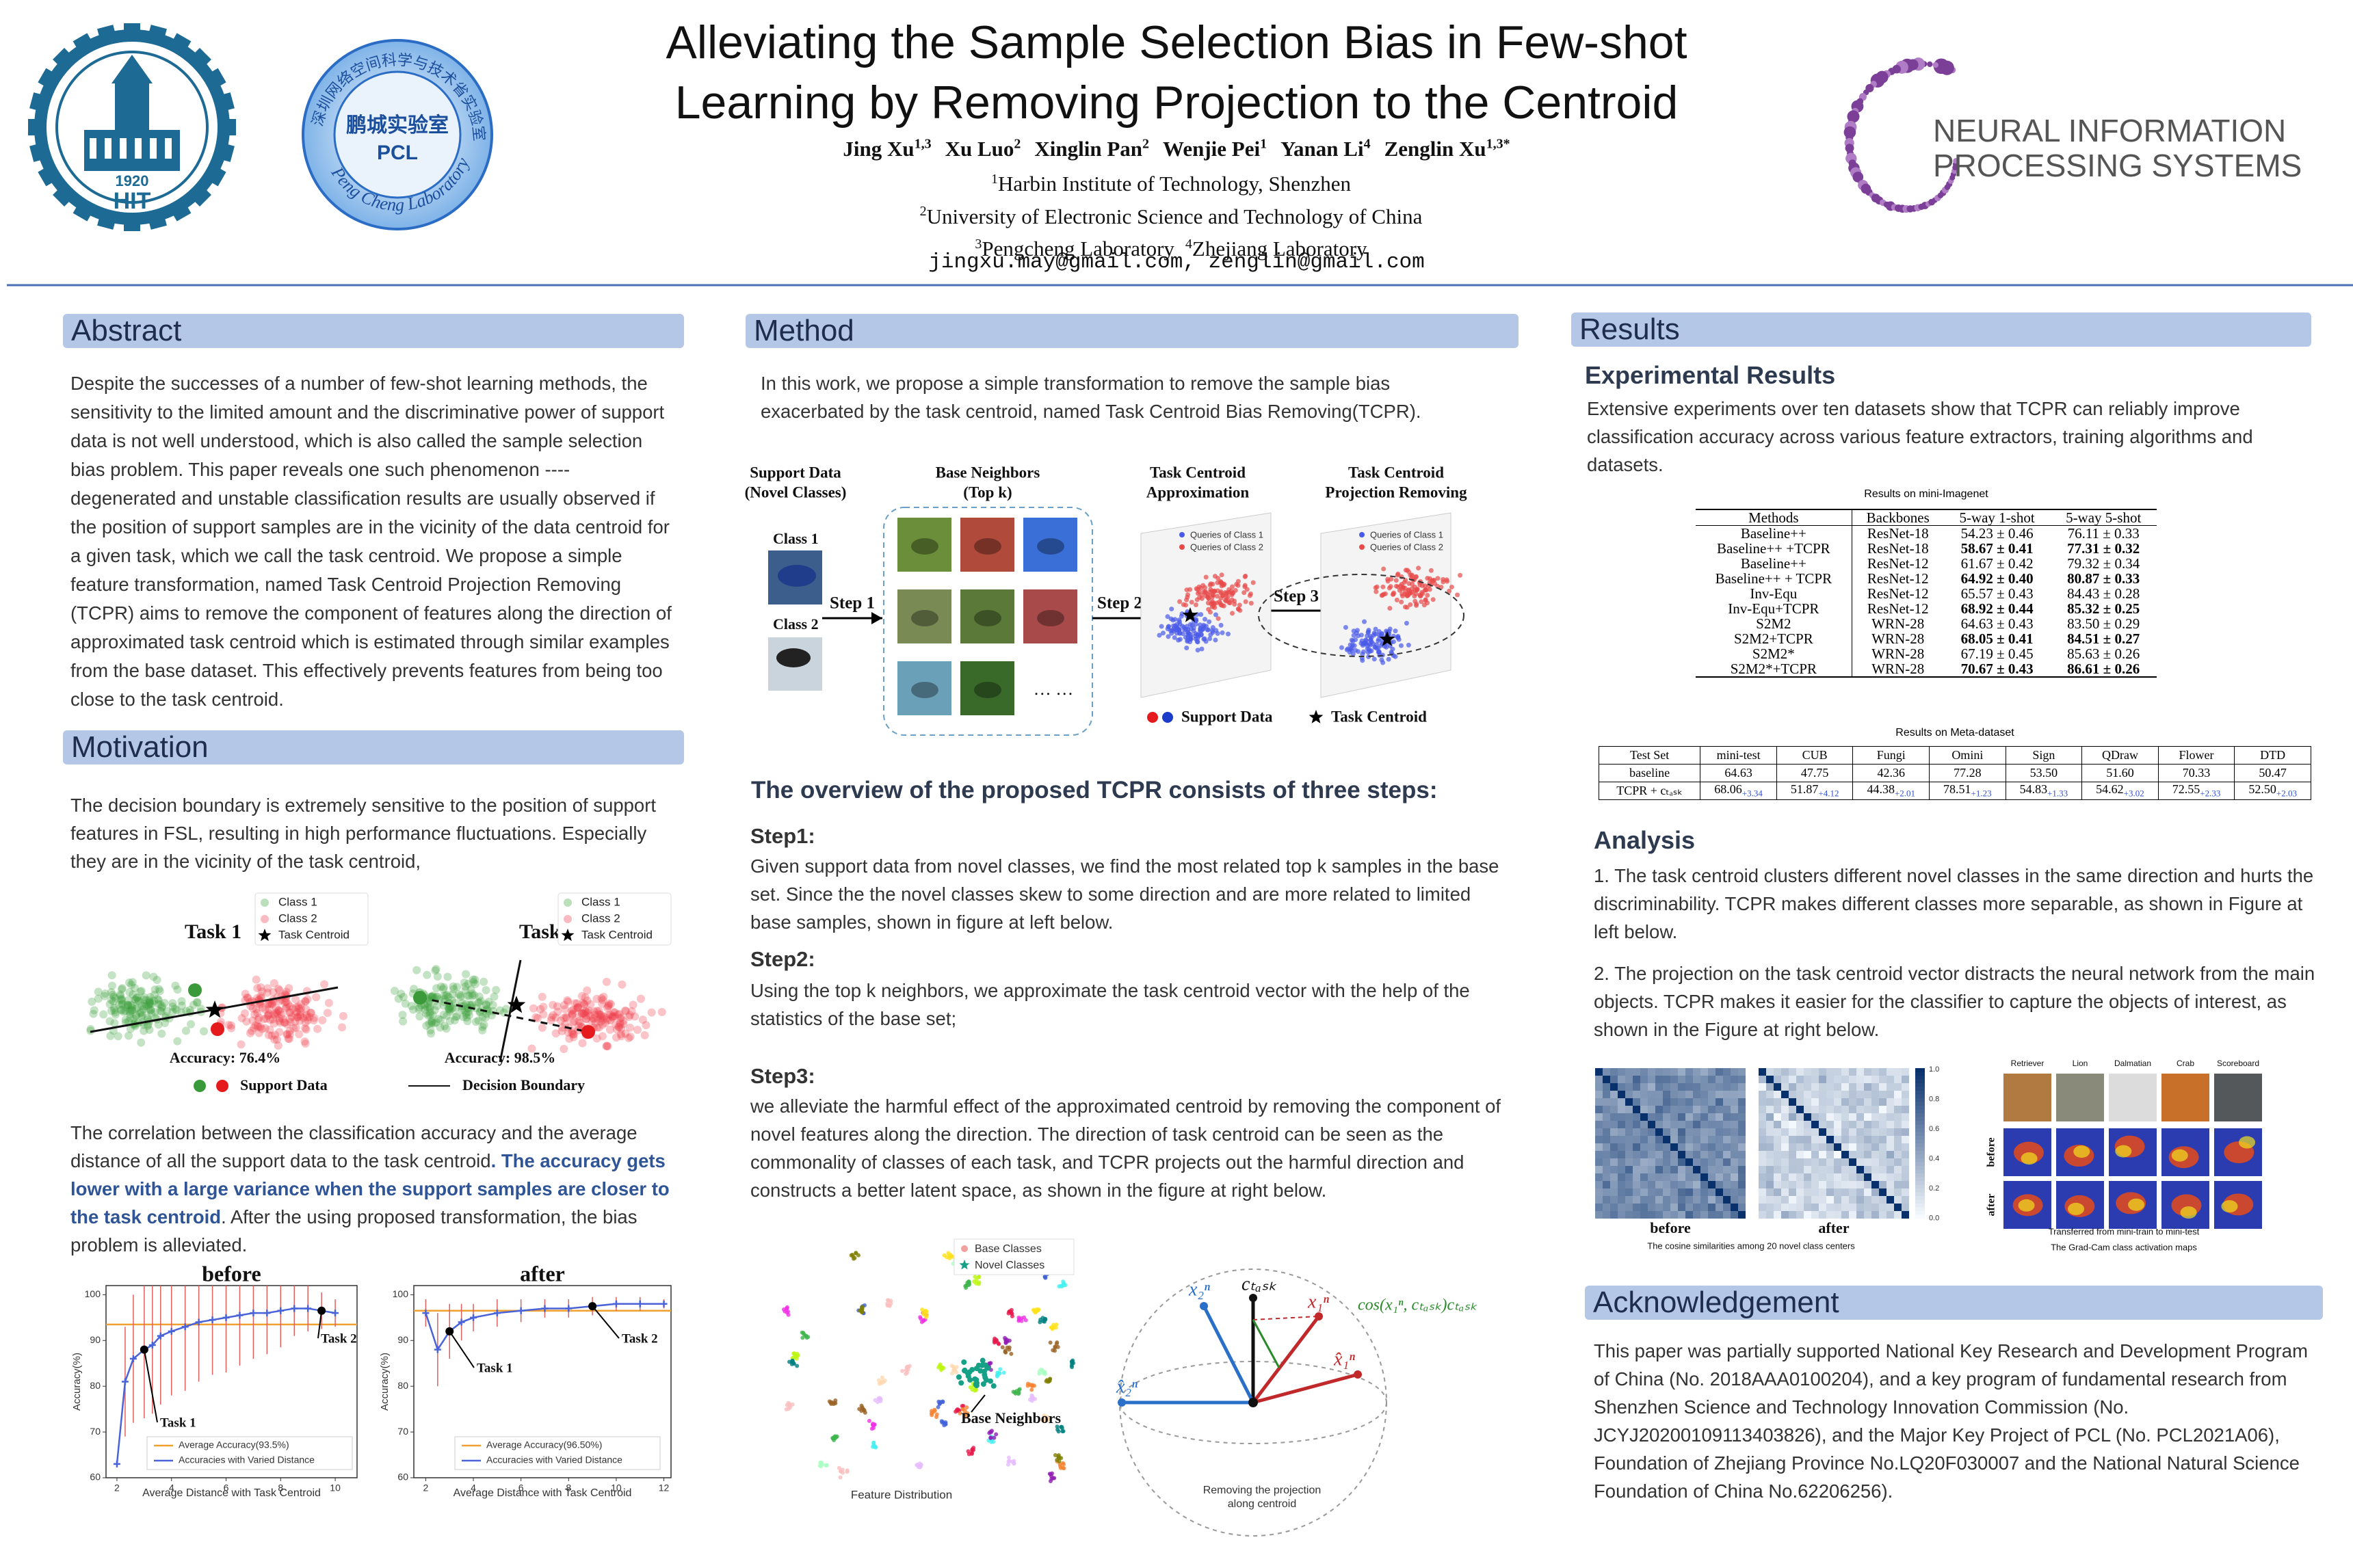 Image resolution: width=2353 pixels, height=1568 pixels. I want to click on gradcam-image, so click(2027, 1097).